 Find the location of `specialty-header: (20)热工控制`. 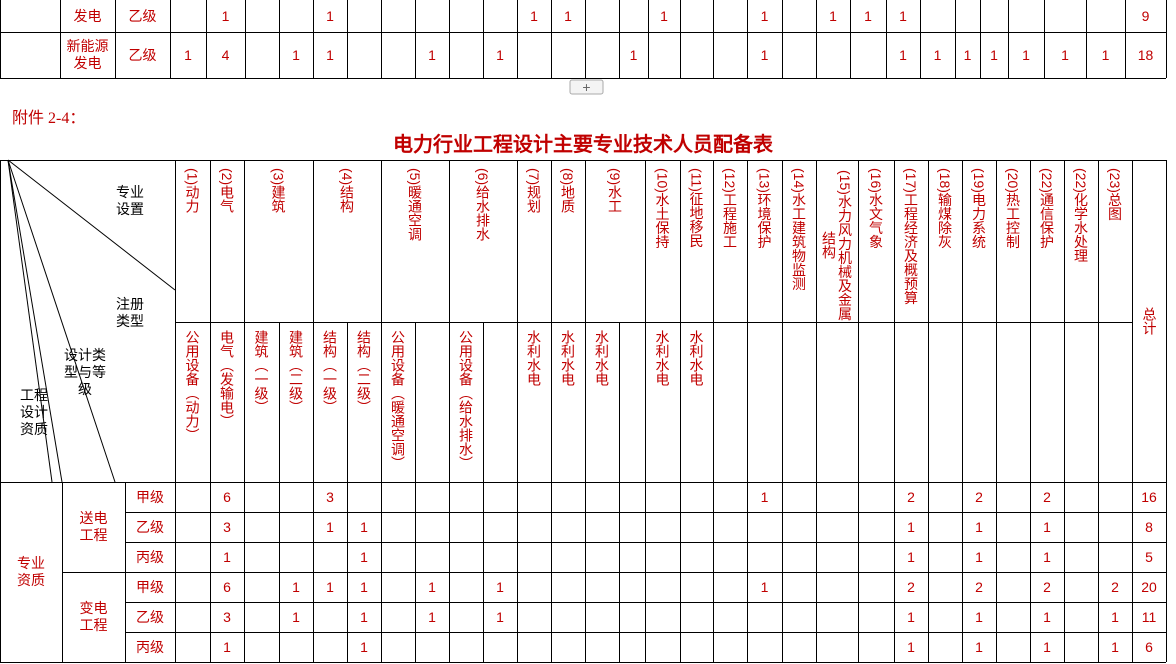

specialty-header: (20)热工控制 is located at coordinates (1013, 208).